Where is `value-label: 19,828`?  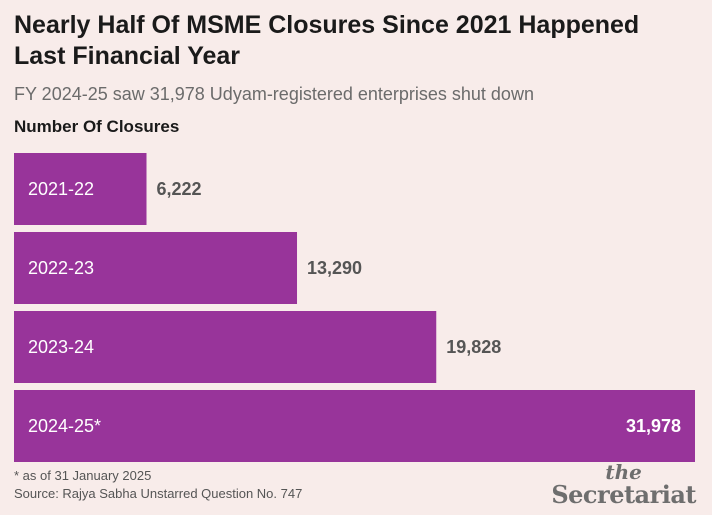 value-label: 19,828 is located at coordinates (473, 347).